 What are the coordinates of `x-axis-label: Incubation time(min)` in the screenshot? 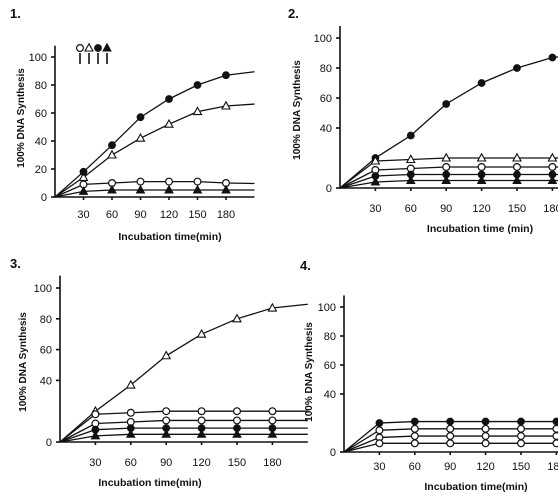 It's located at (169, 237).